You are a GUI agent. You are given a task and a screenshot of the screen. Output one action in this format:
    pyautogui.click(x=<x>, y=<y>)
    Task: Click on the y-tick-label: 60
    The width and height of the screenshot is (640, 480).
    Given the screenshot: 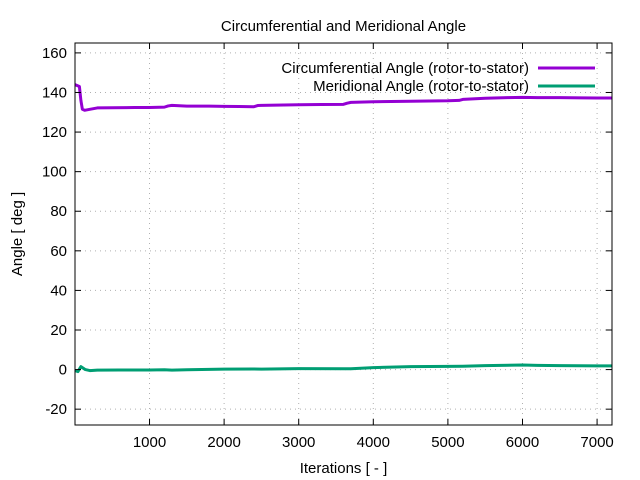 What is the action you would take?
    pyautogui.click(x=58, y=251)
    